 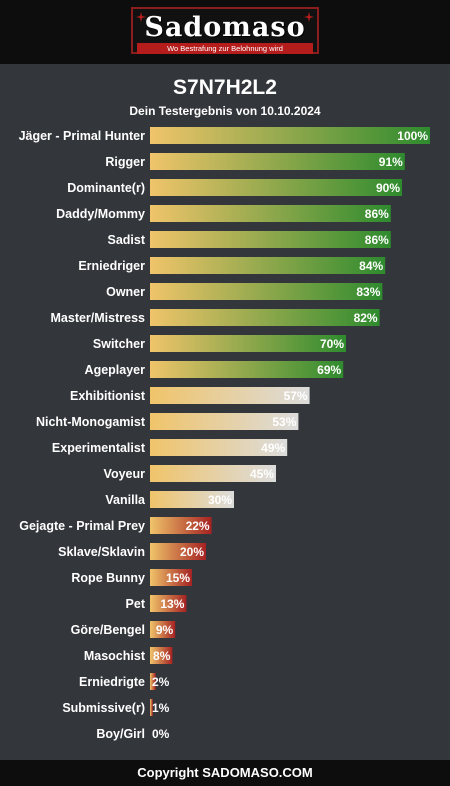 What do you see at coordinates (125, 500) in the screenshot?
I see `category-label: Vanilla` at bounding box center [125, 500].